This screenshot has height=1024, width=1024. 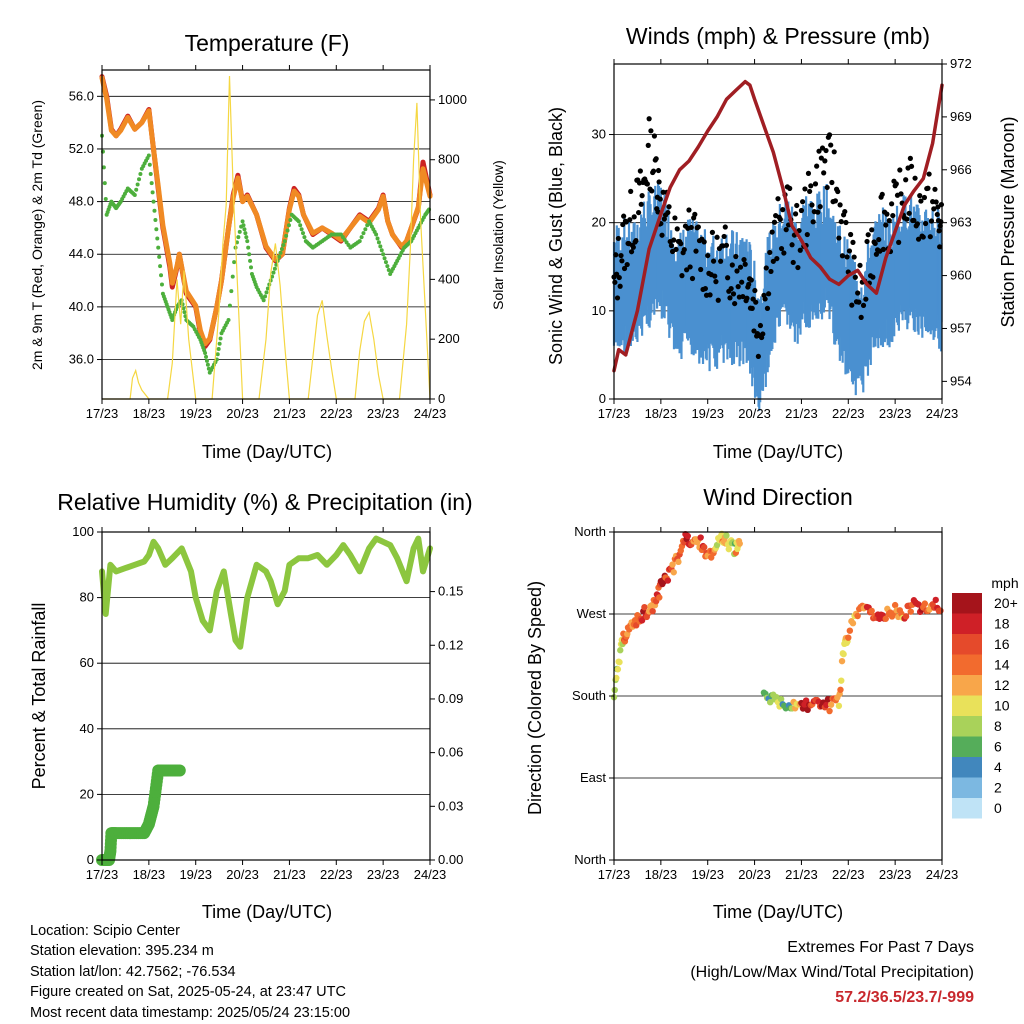 I want to click on y-tick-label-right: 0.15, so click(x=450, y=591).